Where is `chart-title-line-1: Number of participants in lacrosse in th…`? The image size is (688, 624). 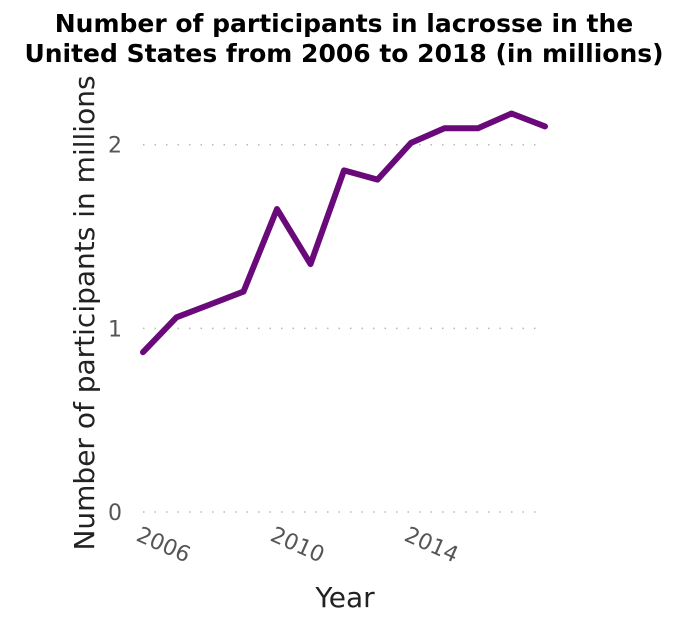
chart-title-line-1: Number of participants in lacrosse in th… is located at coordinates (344, 23).